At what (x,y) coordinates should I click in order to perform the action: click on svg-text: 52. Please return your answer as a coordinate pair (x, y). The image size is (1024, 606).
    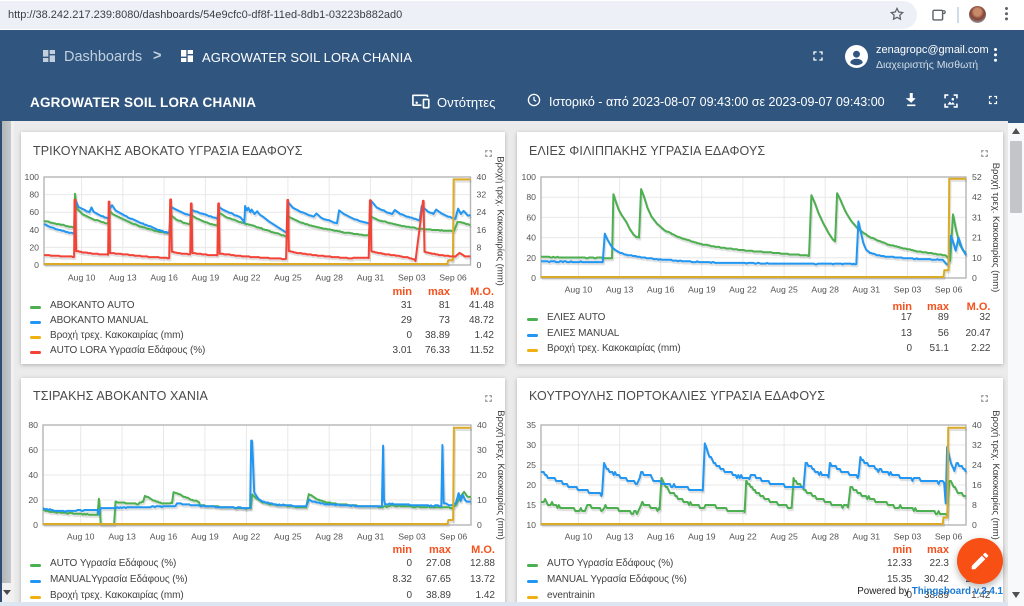
    Looking at the image, I should click on (977, 177).